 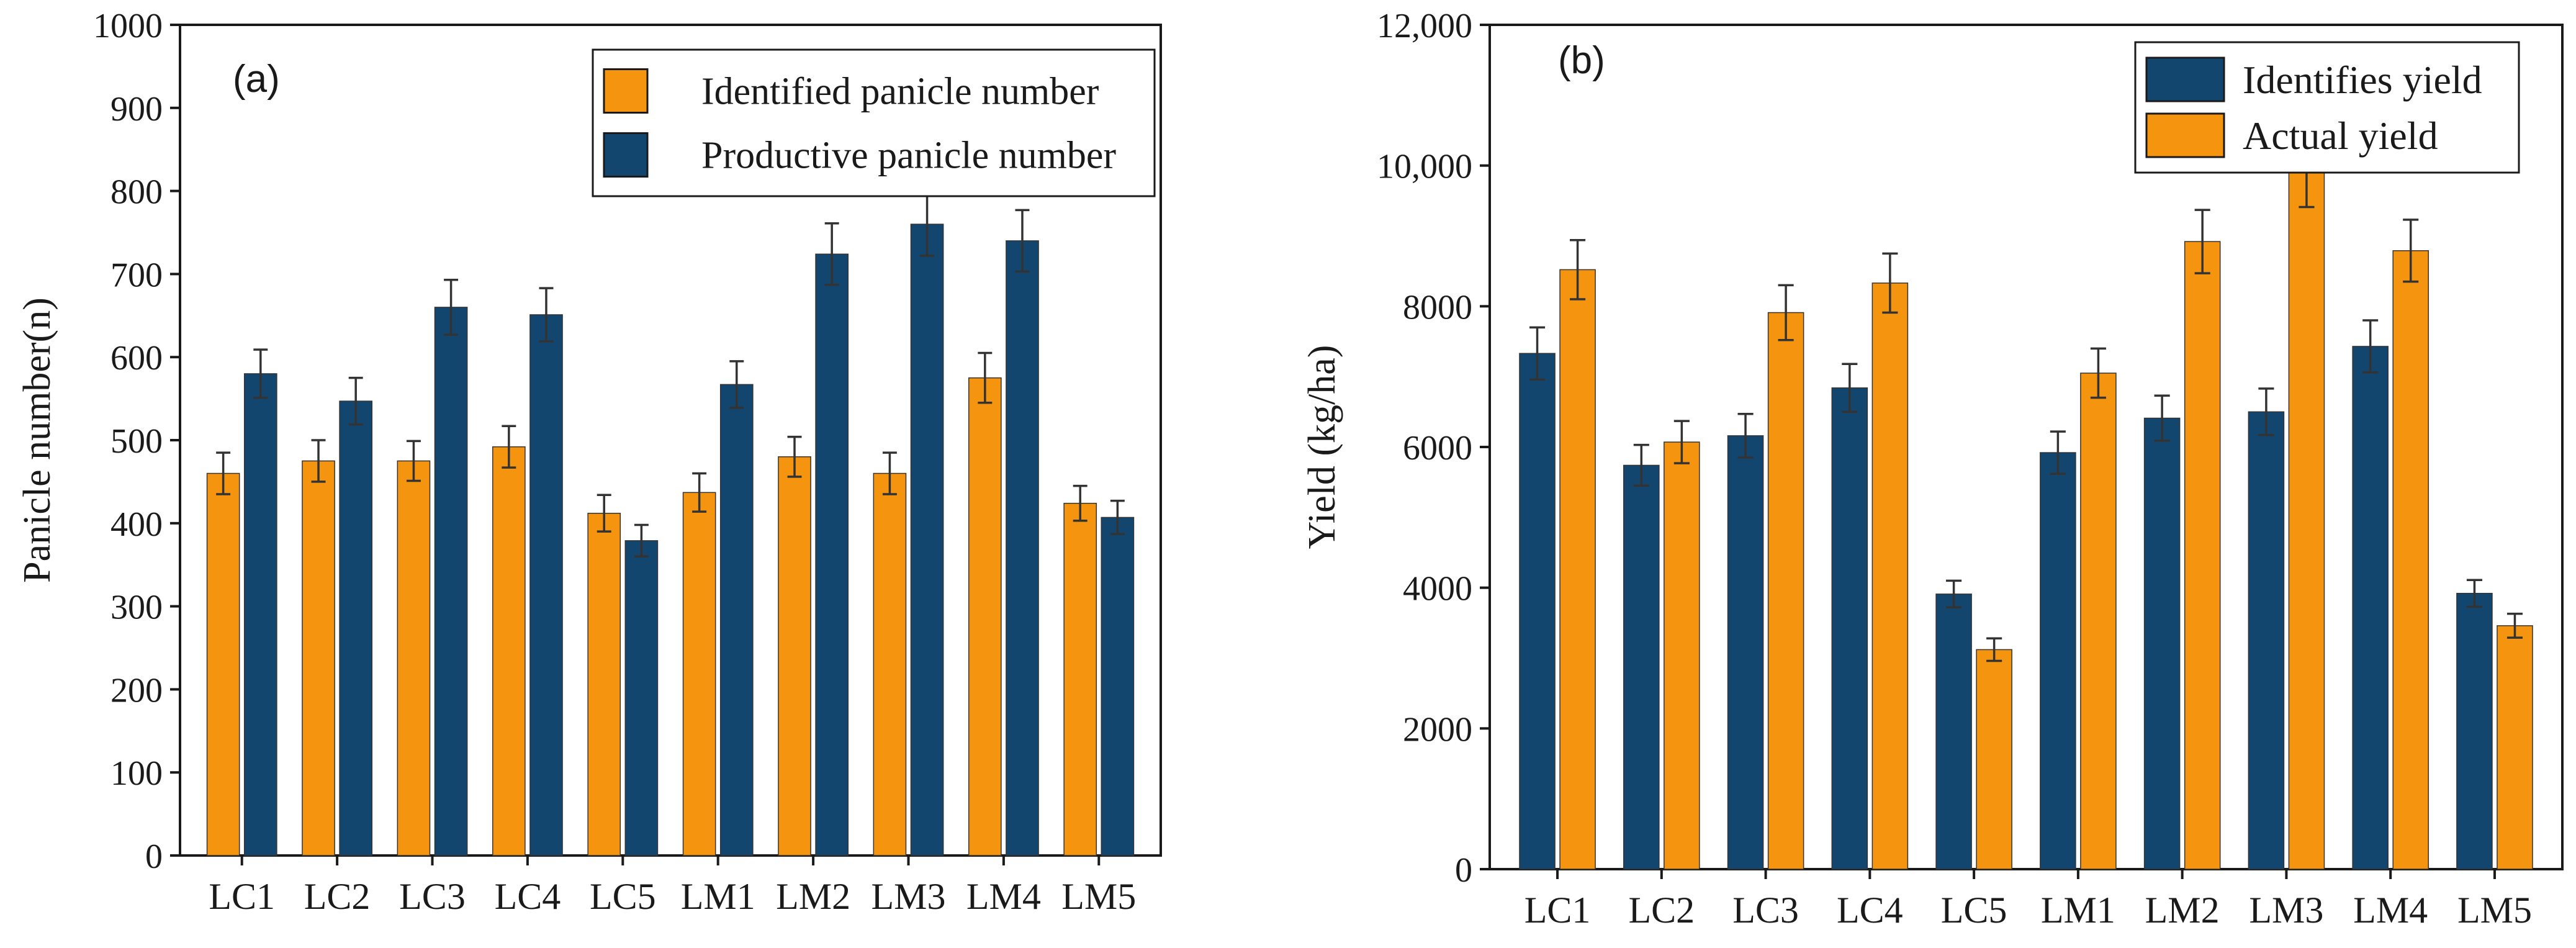 I want to click on legend-label: Identified panicle number, so click(x=900, y=92).